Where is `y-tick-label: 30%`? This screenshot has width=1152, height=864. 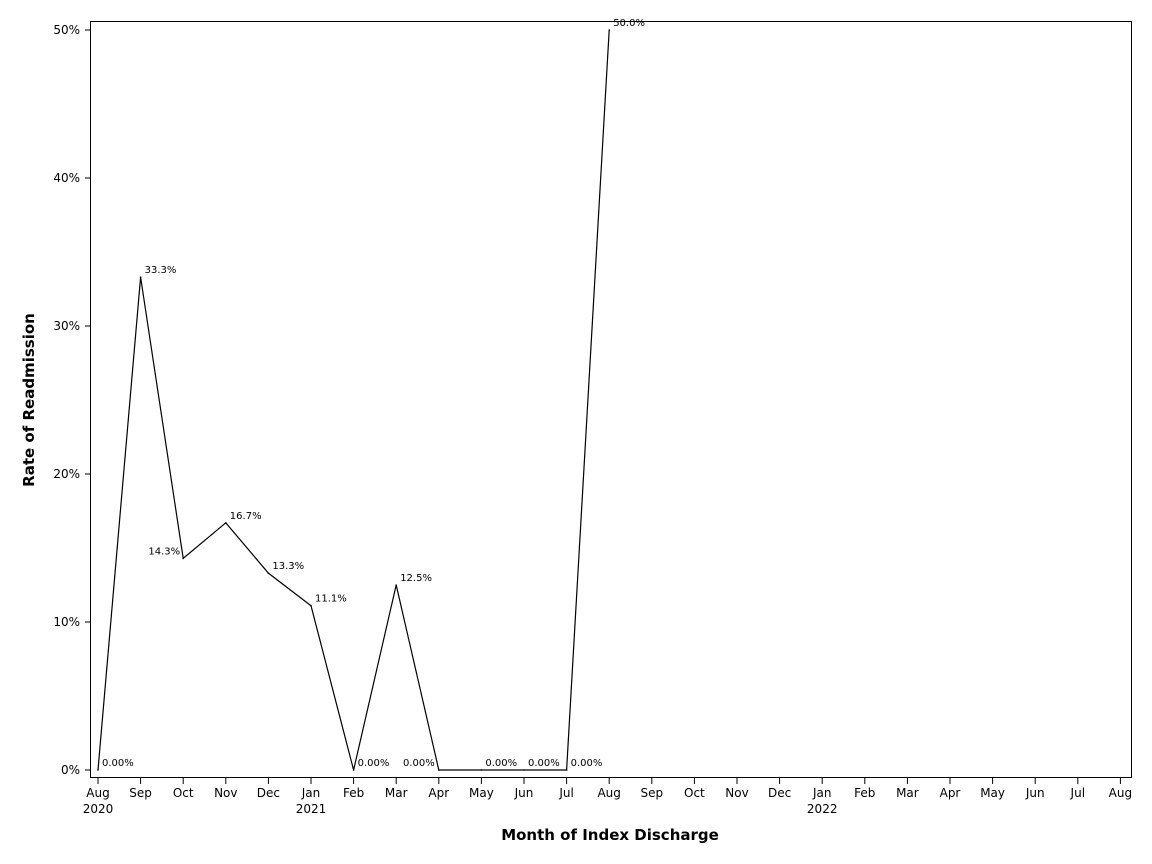
y-tick-label: 30% is located at coordinates (66, 326).